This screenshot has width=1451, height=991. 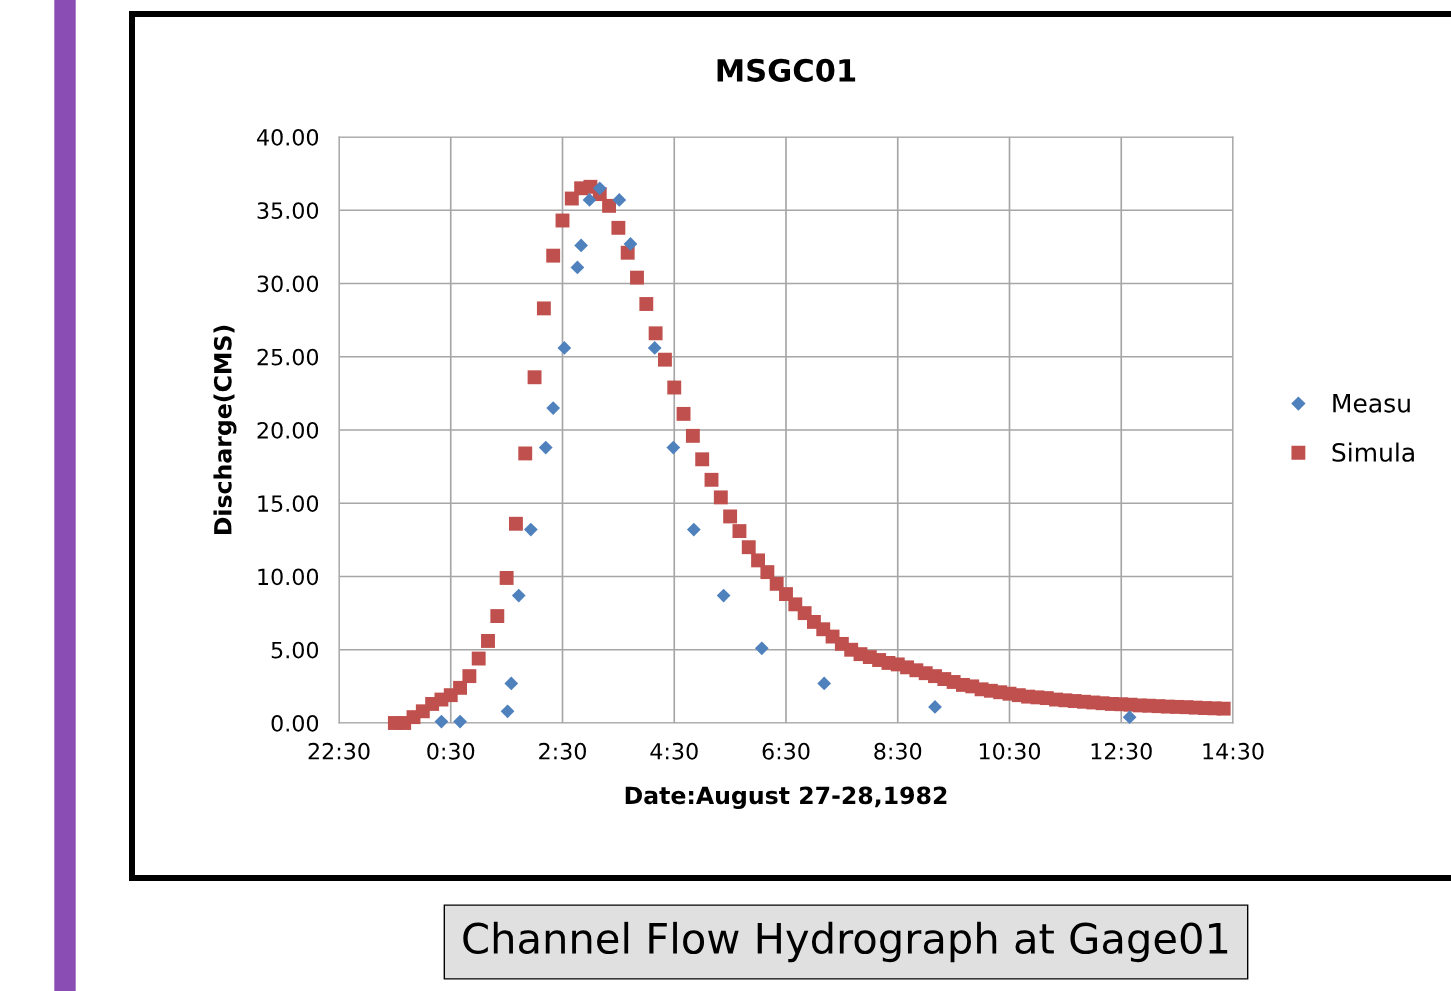 What do you see at coordinates (1010, 751) in the screenshot?
I see `x-tick-label: 10:30` at bounding box center [1010, 751].